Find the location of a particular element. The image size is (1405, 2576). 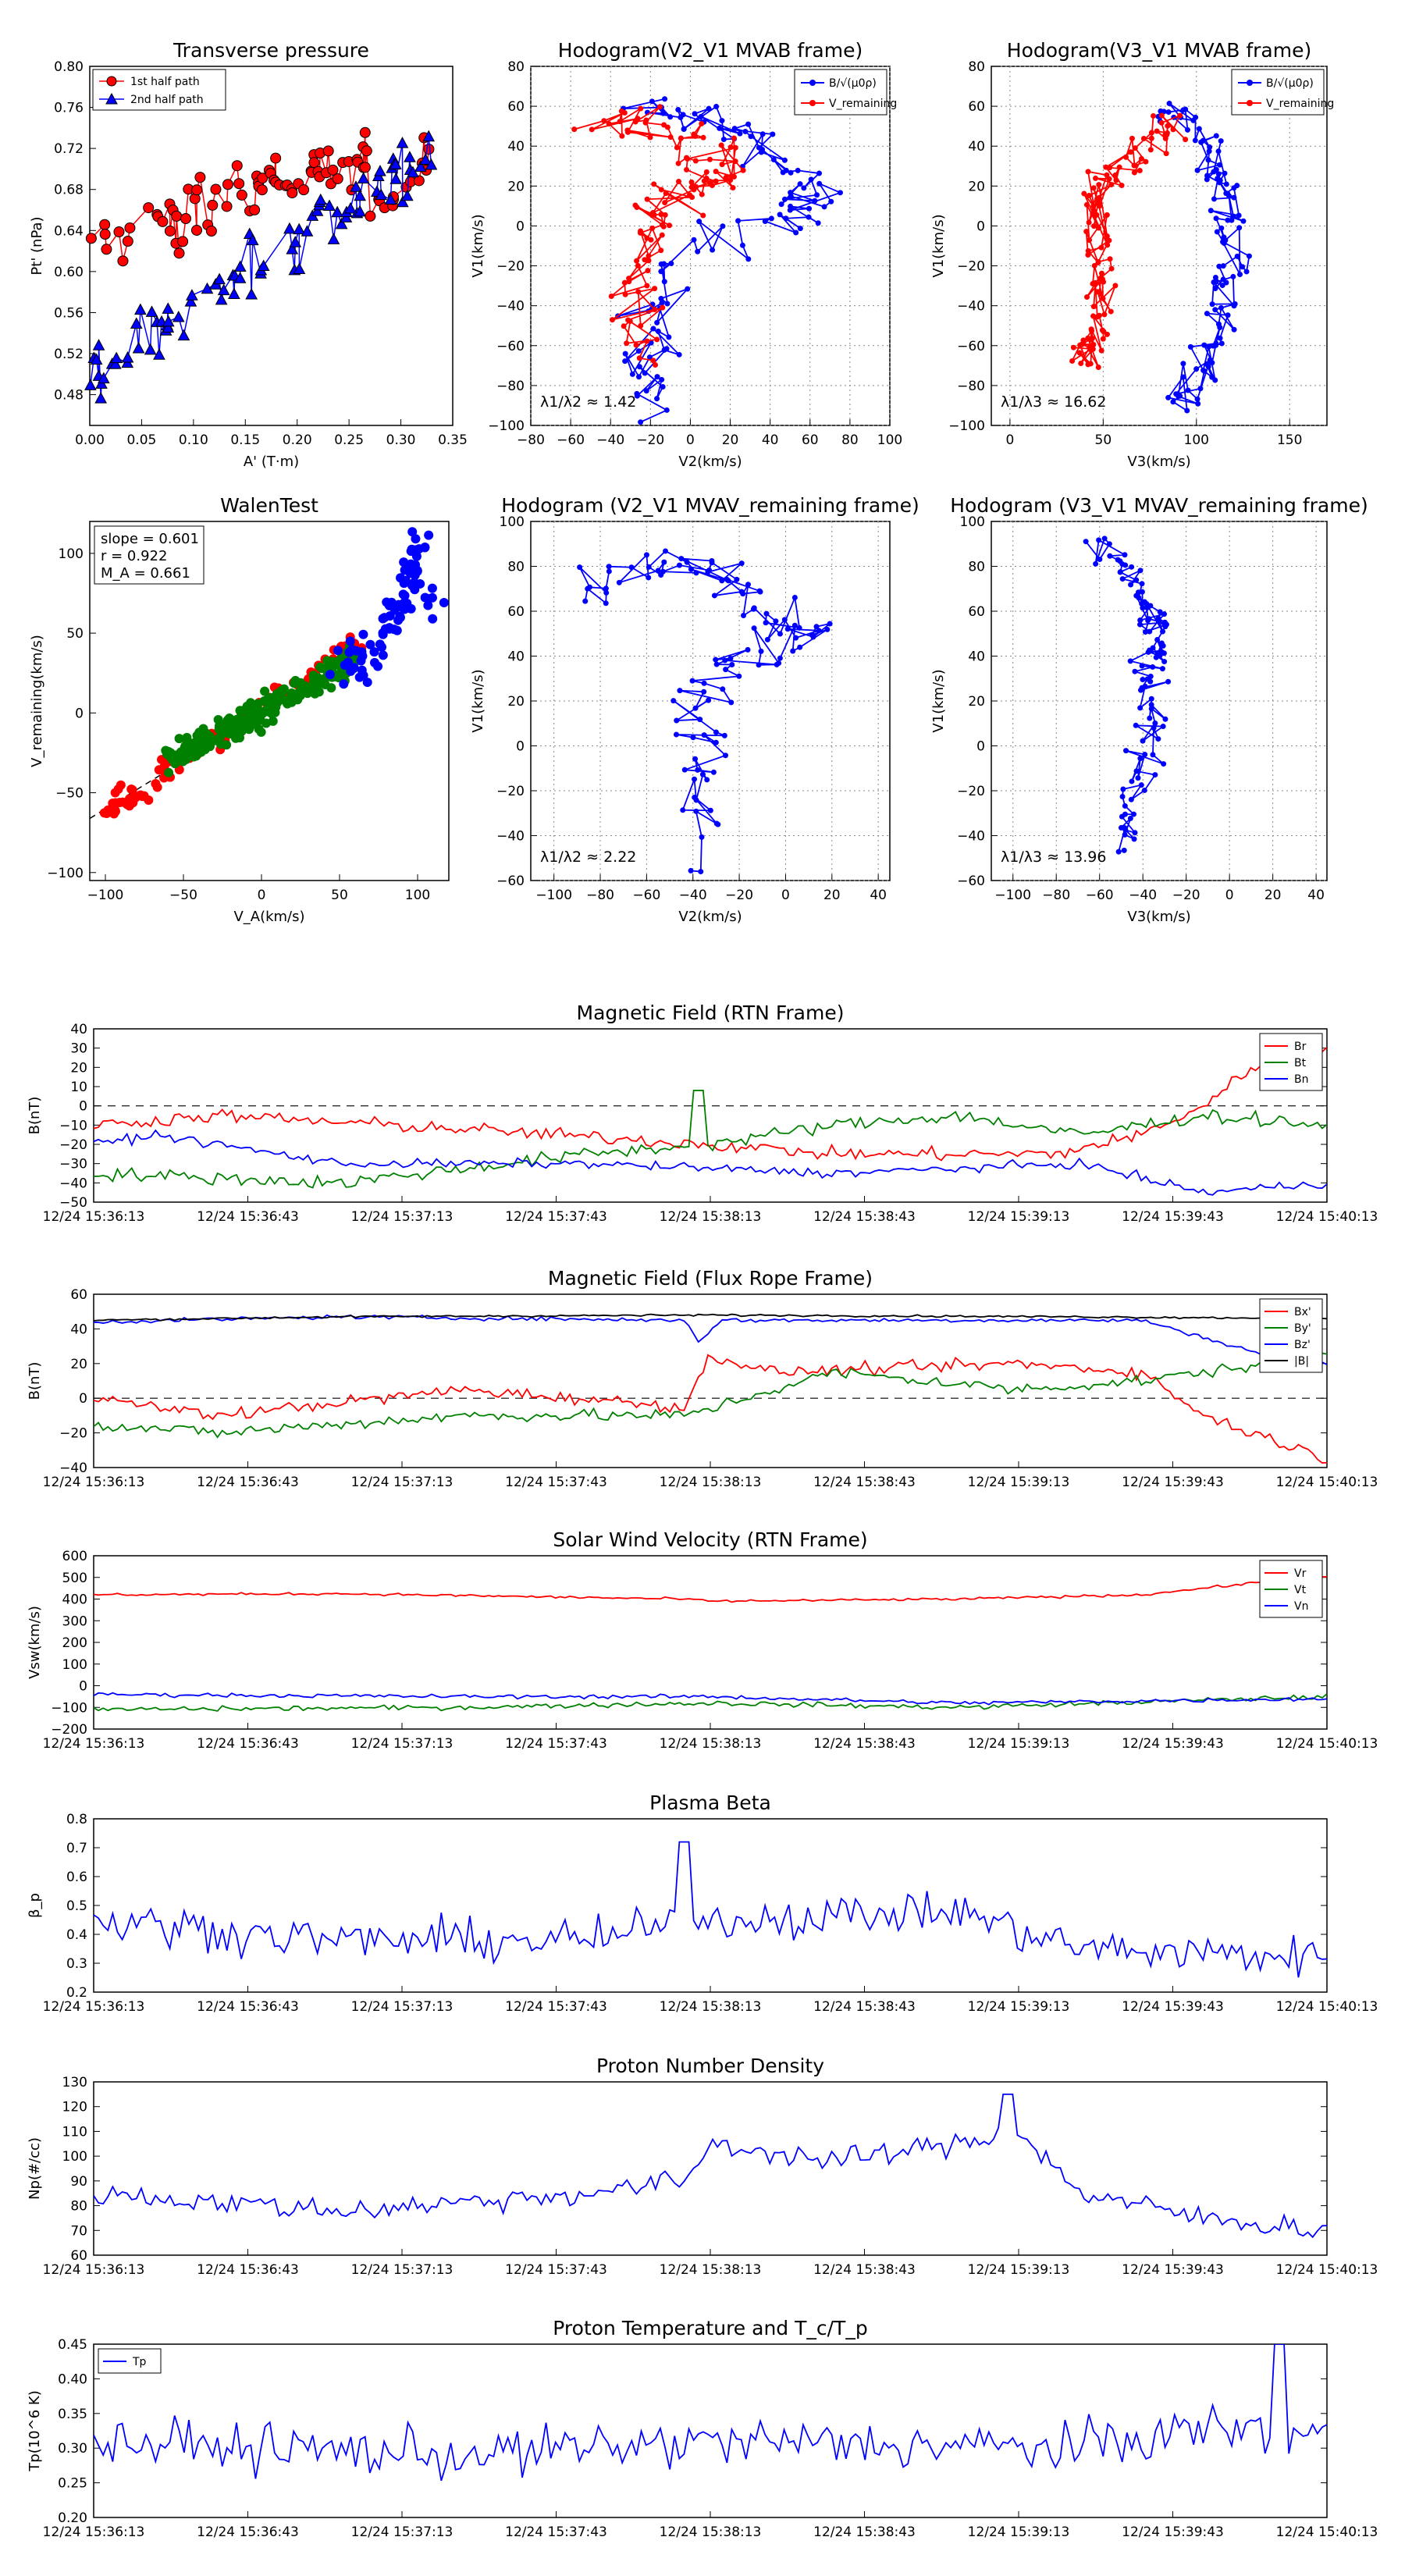

h2-xtick-label: 50 is located at coordinates (1103, 440).